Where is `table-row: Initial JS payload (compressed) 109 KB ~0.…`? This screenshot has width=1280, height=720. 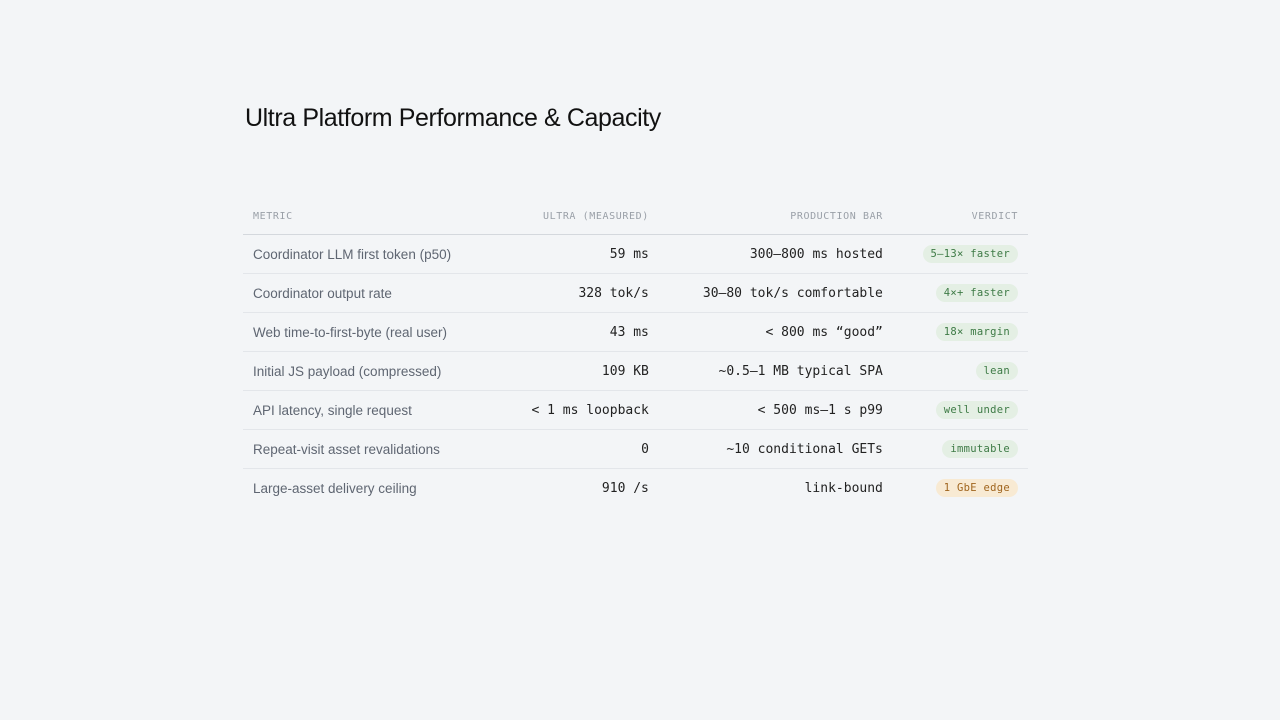 table-row: Initial JS payload (compressed) 109 KB ~0.… is located at coordinates (635, 371).